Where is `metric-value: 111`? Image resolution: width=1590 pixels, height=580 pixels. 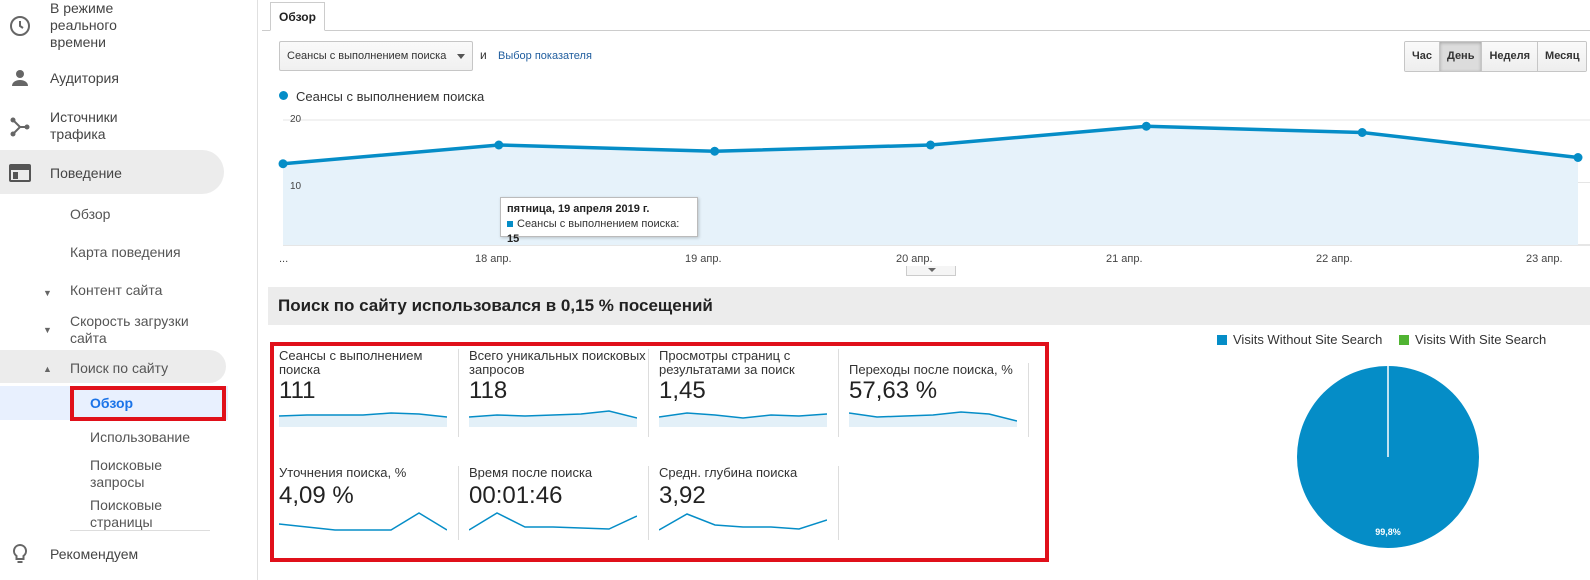
metric-value: 111 is located at coordinates (297, 390).